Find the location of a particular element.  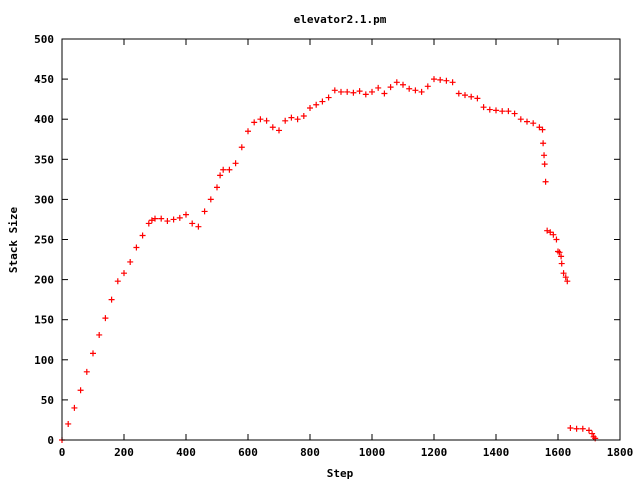

y-tick-label: 100 is located at coordinates (44, 360).